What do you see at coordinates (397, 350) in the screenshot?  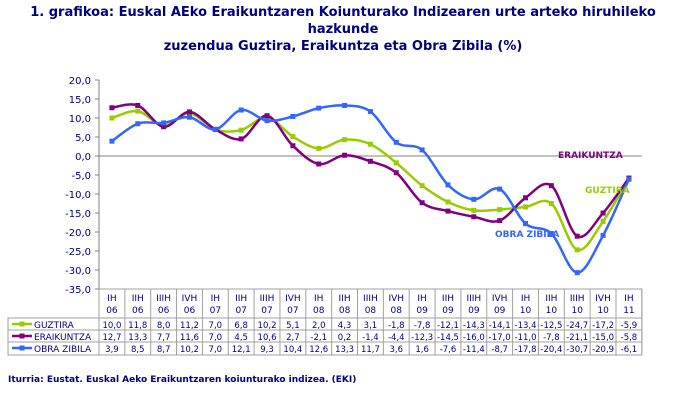 I see `table-cell: 3,6` at bounding box center [397, 350].